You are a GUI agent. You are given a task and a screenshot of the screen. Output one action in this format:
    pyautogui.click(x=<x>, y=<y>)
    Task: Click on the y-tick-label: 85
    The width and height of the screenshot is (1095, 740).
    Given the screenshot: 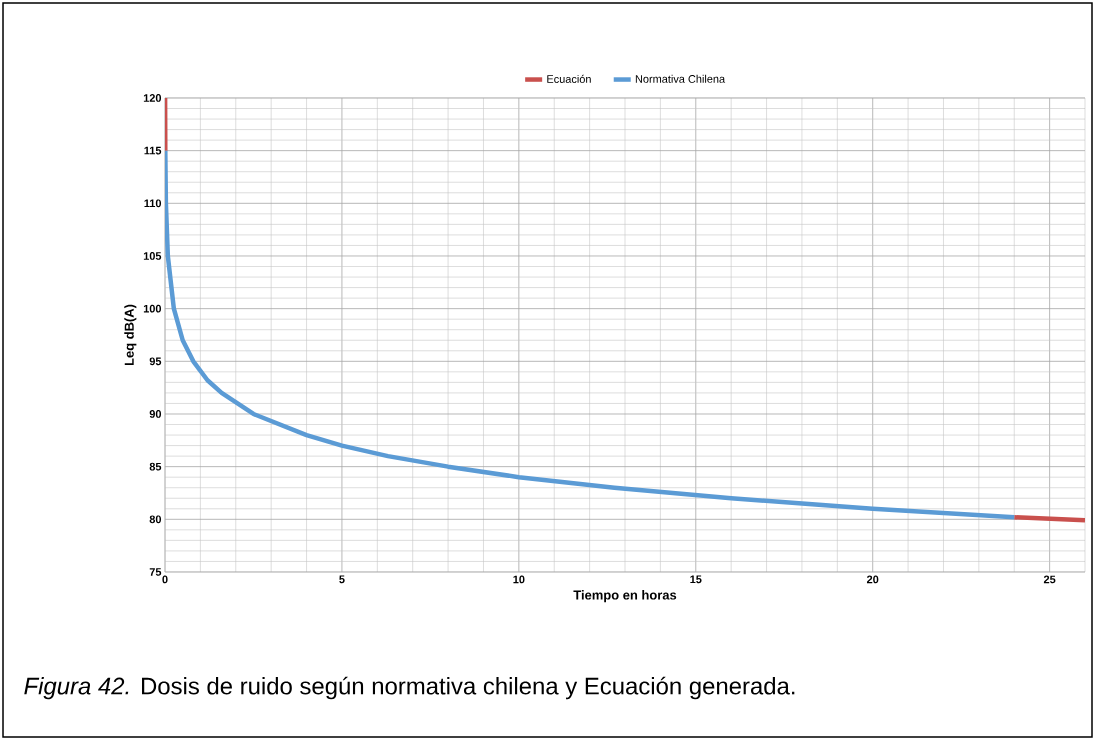 What is the action you would take?
    pyautogui.click(x=155, y=466)
    